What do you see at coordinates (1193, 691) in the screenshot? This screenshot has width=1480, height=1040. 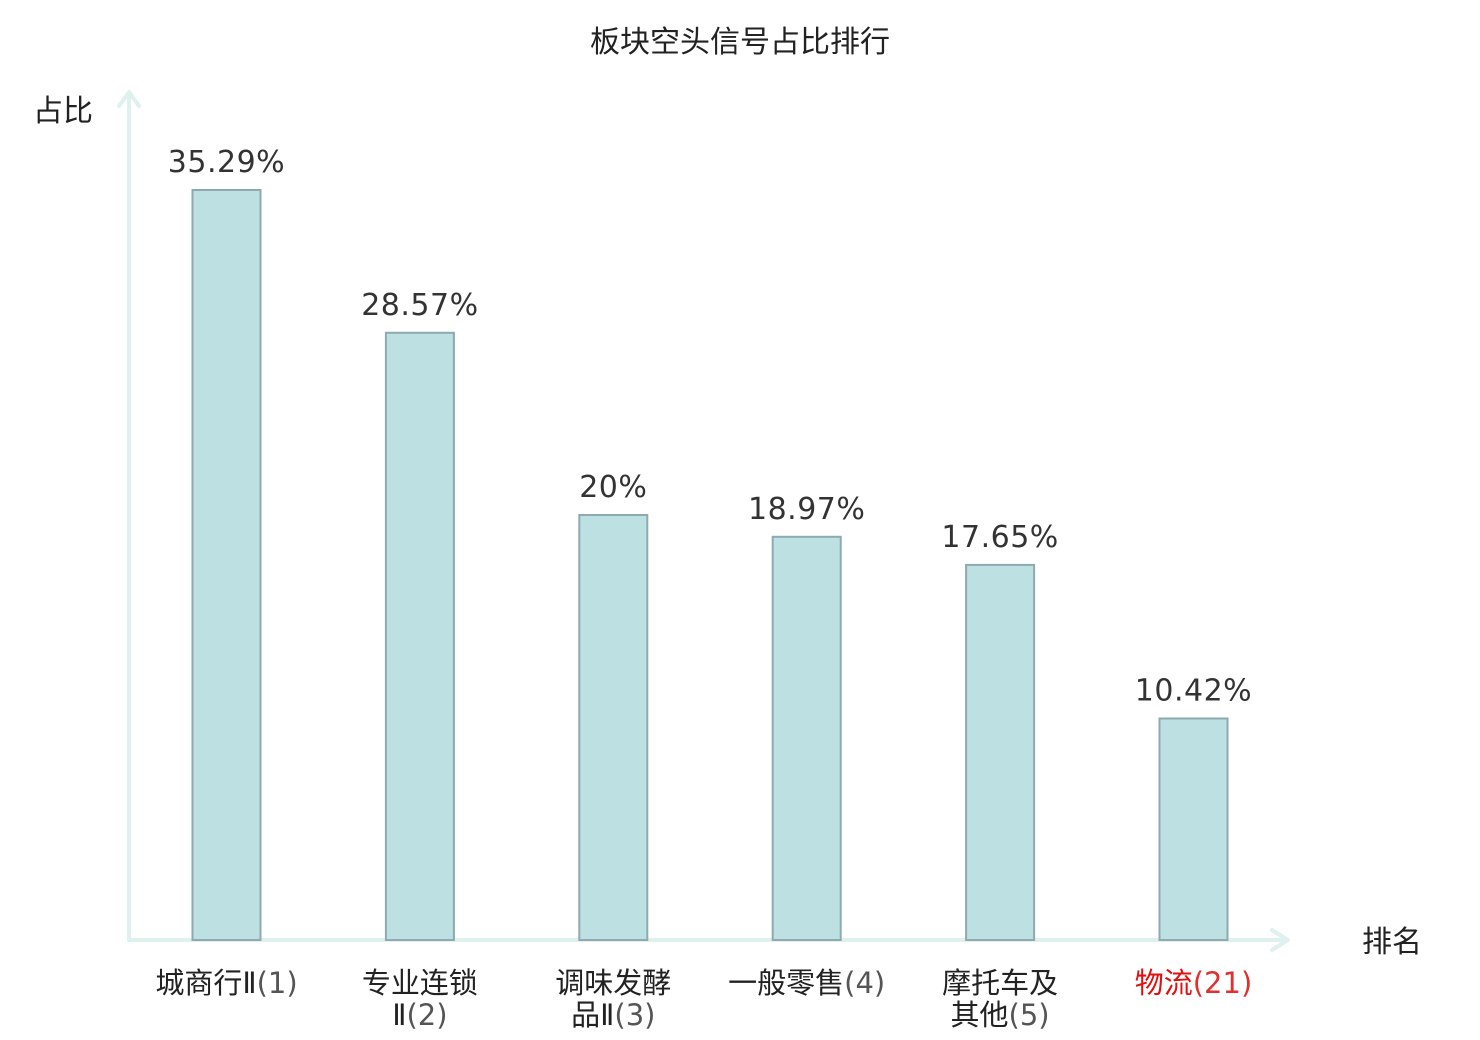 I see `data-label: 10.42%` at bounding box center [1193, 691].